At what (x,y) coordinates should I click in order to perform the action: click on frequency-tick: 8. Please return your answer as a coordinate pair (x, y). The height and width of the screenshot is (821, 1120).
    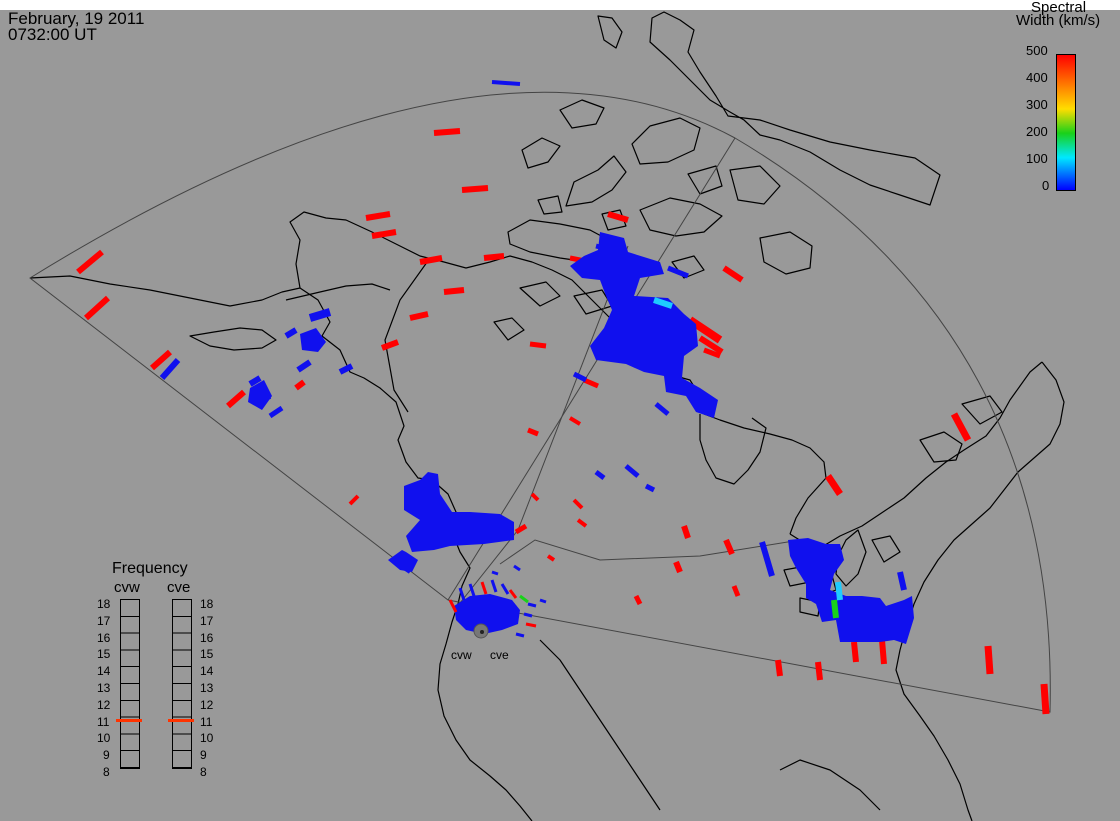
    Looking at the image, I should click on (106, 772).